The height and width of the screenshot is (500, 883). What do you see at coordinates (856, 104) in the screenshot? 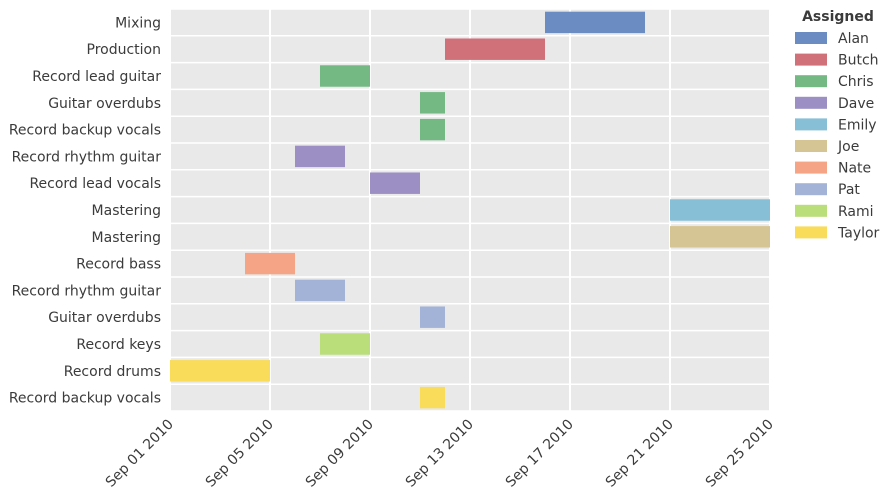
I see `legend-label: Dave` at bounding box center [856, 104].